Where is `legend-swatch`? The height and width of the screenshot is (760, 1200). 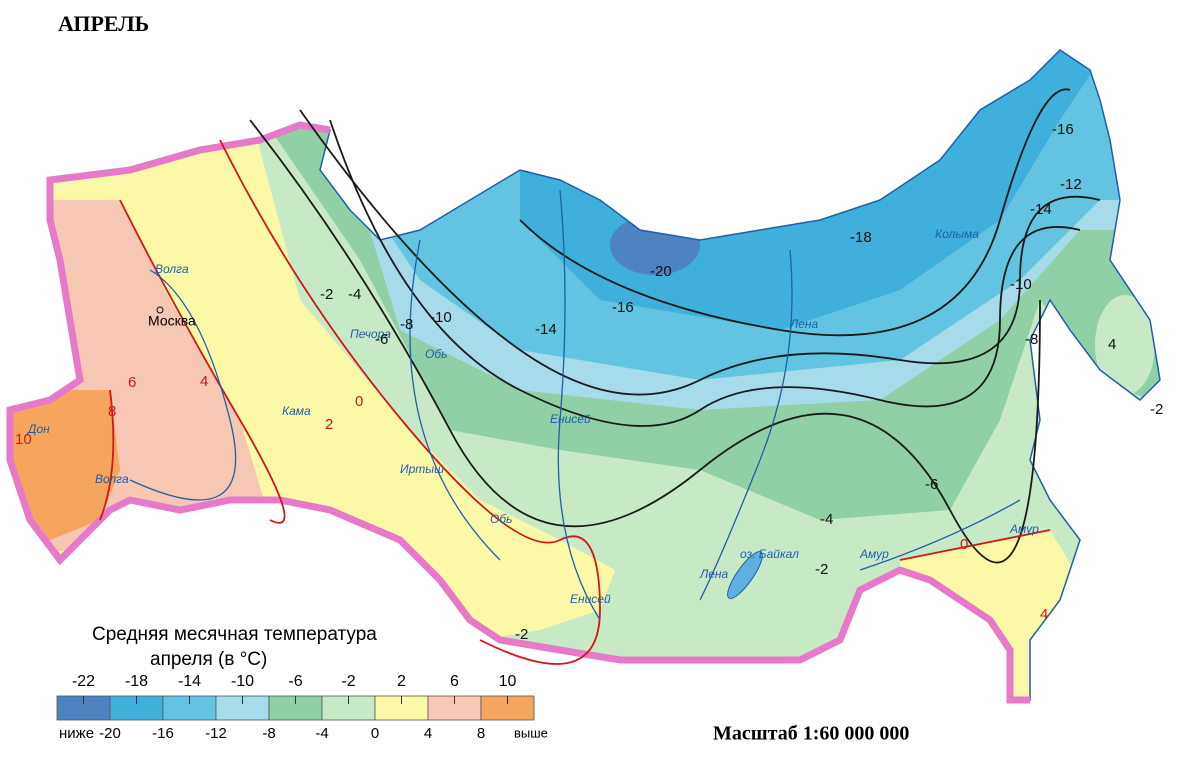
legend-swatch is located at coordinates (189, 708).